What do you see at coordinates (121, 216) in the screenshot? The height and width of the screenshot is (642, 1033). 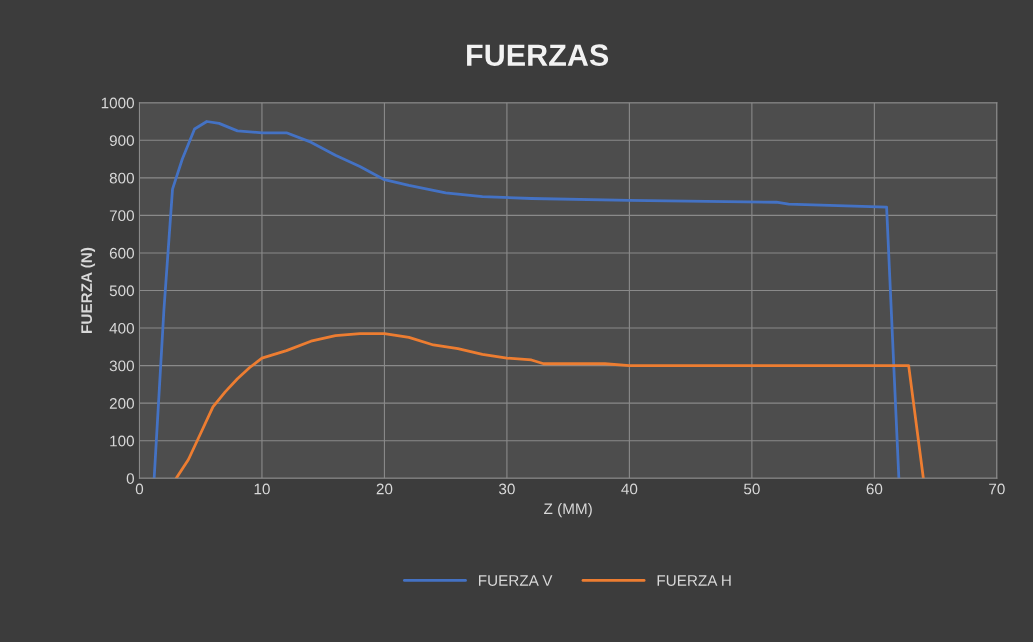 I see `y-tick-label: 700` at bounding box center [121, 216].